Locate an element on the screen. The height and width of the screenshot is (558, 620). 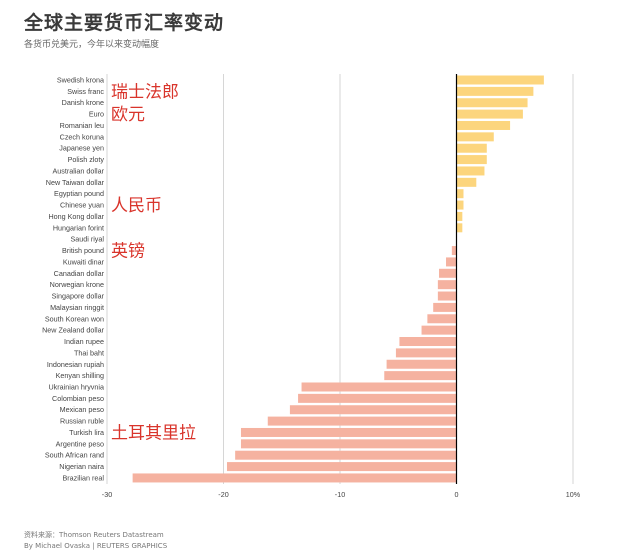
x-tick-label: 0 is located at coordinates (457, 494).